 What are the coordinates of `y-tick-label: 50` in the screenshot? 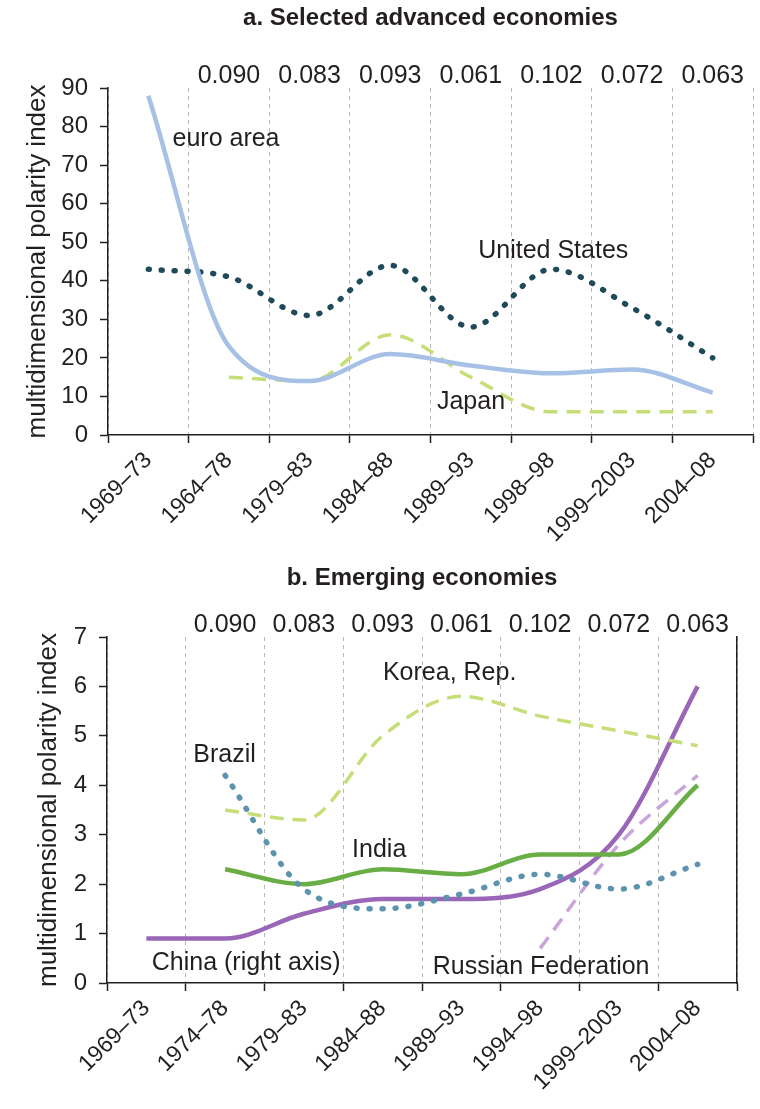 It's located at (74, 240).